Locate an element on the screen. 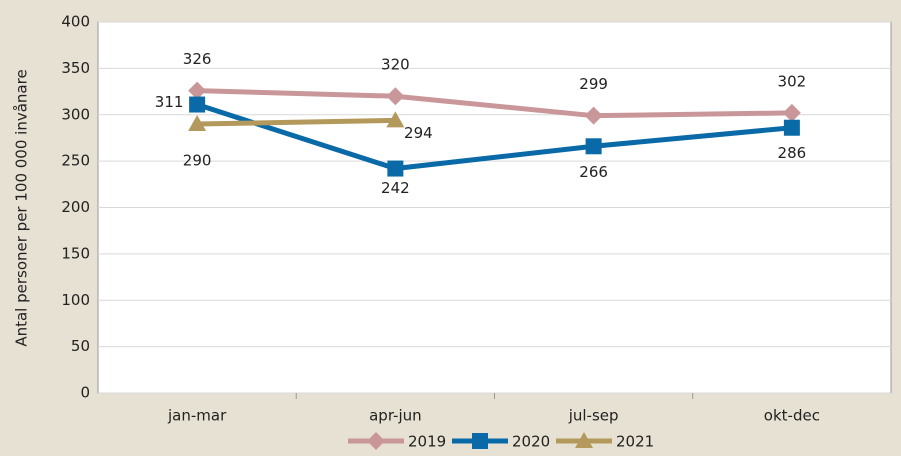 Image resolution: width=901 pixels, height=456 pixels. y-tick-label: 300 is located at coordinates (75, 114).